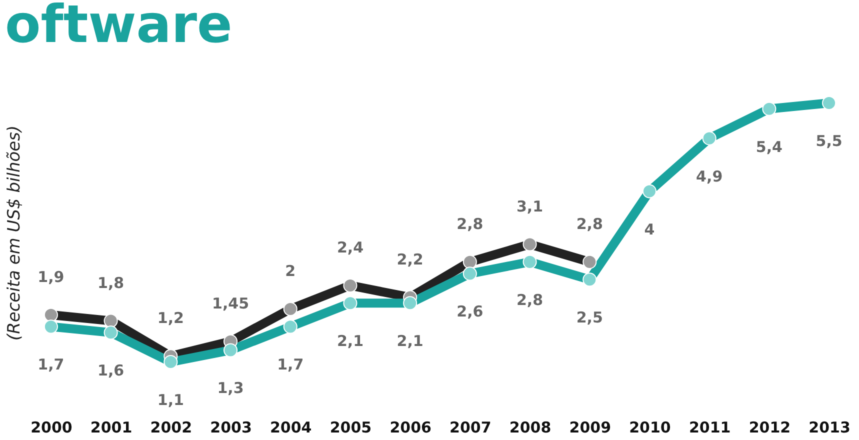  What do you see at coordinates (769, 427) in the screenshot?
I see `x-tick-label: 2012` at bounding box center [769, 427].